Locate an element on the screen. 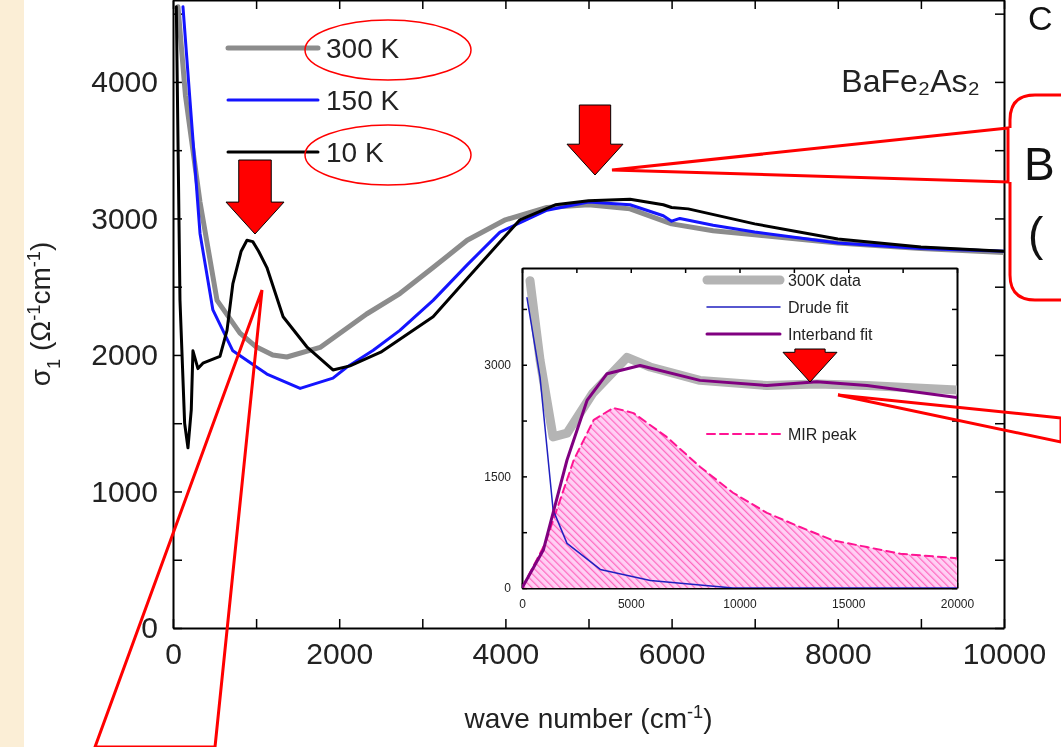 This screenshot has width=1061, height=747. x-axis-title: wave number (cm$^{-1}$) is located at coordinates (588, 718).